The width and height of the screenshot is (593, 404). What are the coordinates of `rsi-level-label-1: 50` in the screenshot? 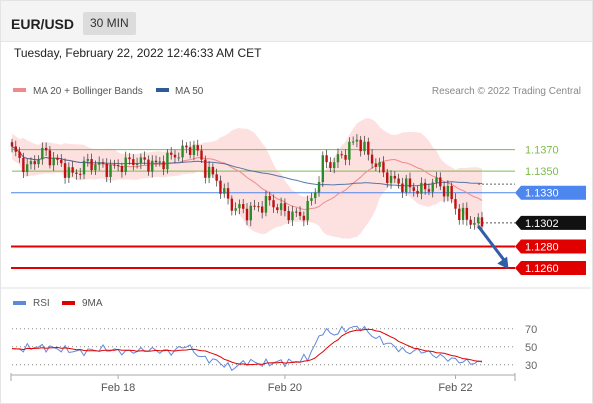 It's located at (531, 348).